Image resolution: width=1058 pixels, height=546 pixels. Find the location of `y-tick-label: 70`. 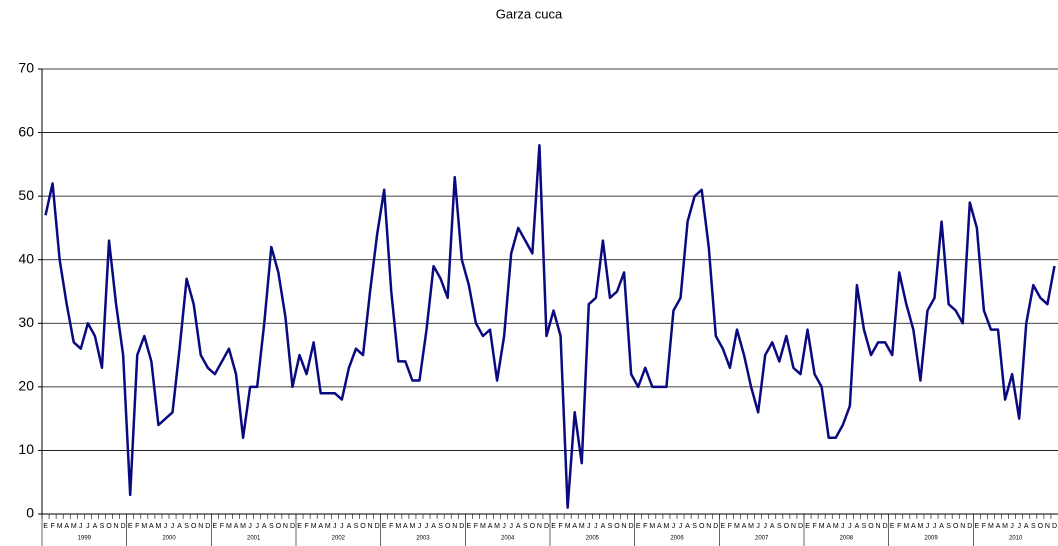

y-tick-label: 70 is located at coordinates (26, 68).